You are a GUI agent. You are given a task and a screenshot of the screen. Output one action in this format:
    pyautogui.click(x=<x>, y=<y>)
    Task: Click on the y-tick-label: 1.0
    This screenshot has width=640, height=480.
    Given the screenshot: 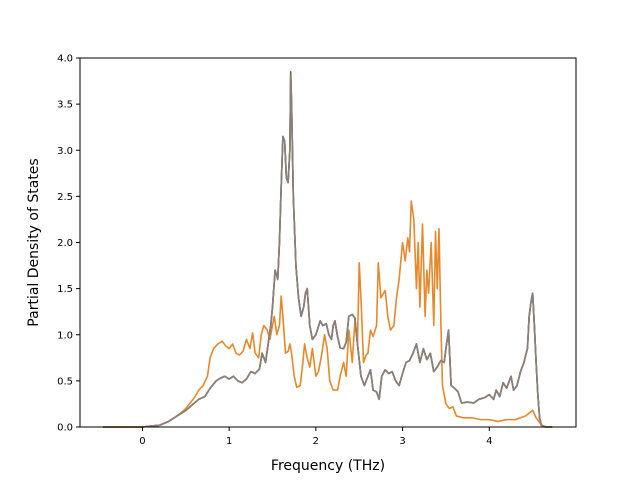 What is the action you would take?
    pyautogui.click(x=65, y=335)
    